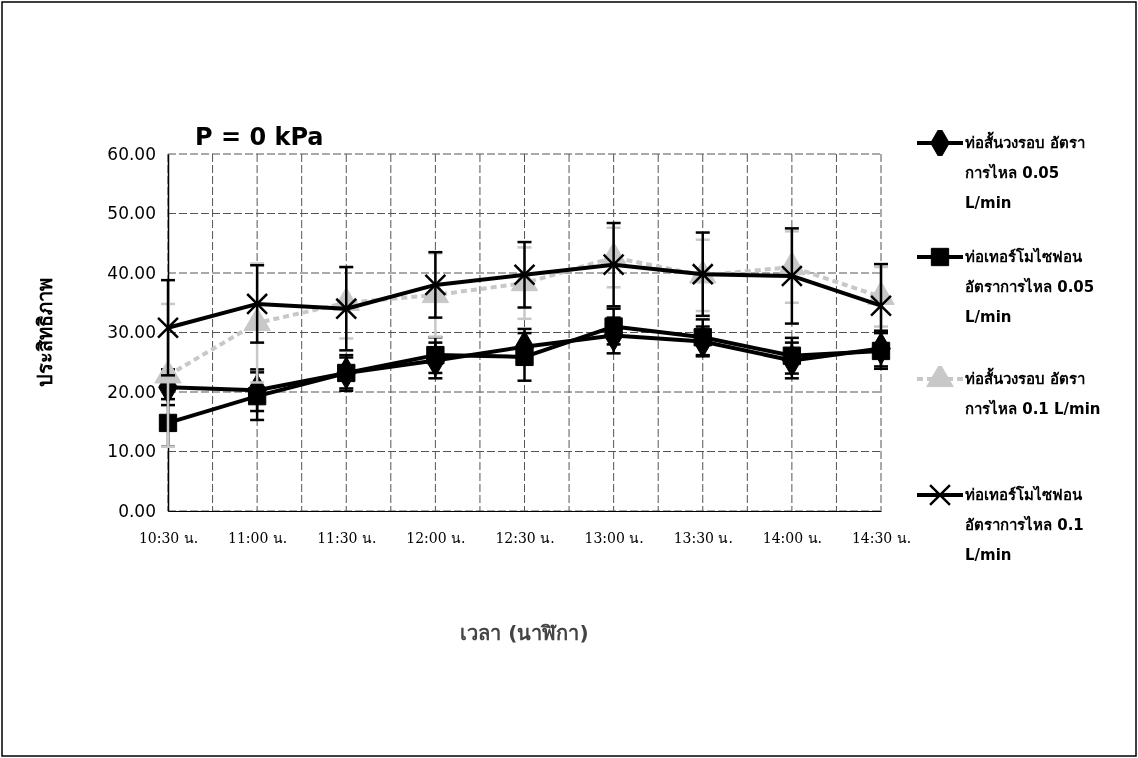  I want to click on y-tick-label: 40.00, so click(131, 272).